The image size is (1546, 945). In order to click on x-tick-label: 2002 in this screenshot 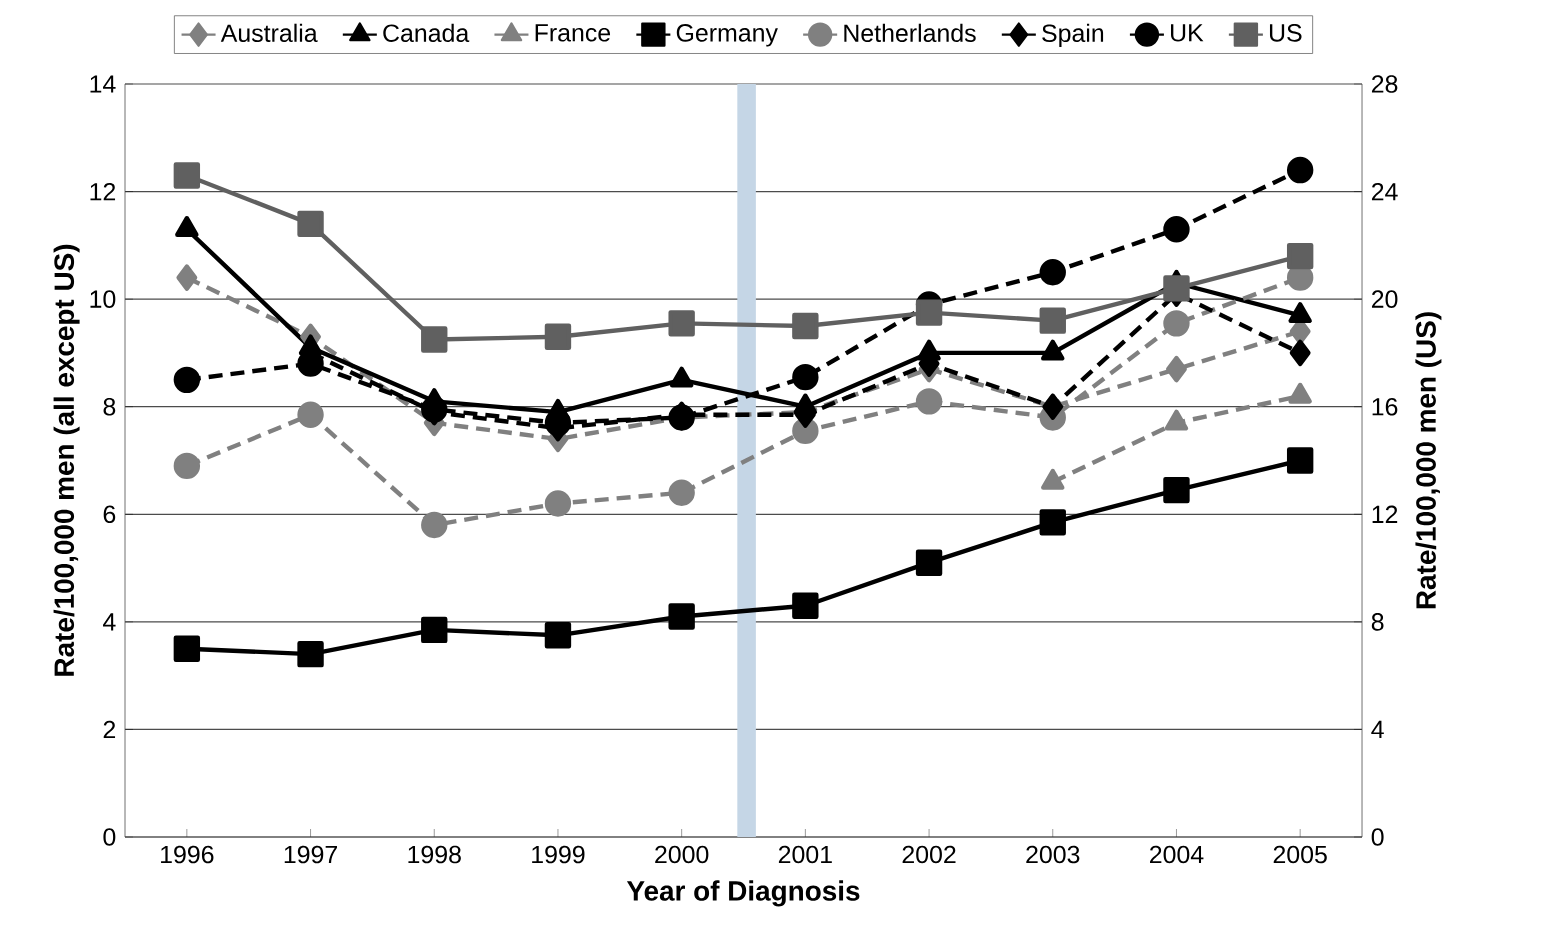, I will do `click(929, 854)`.